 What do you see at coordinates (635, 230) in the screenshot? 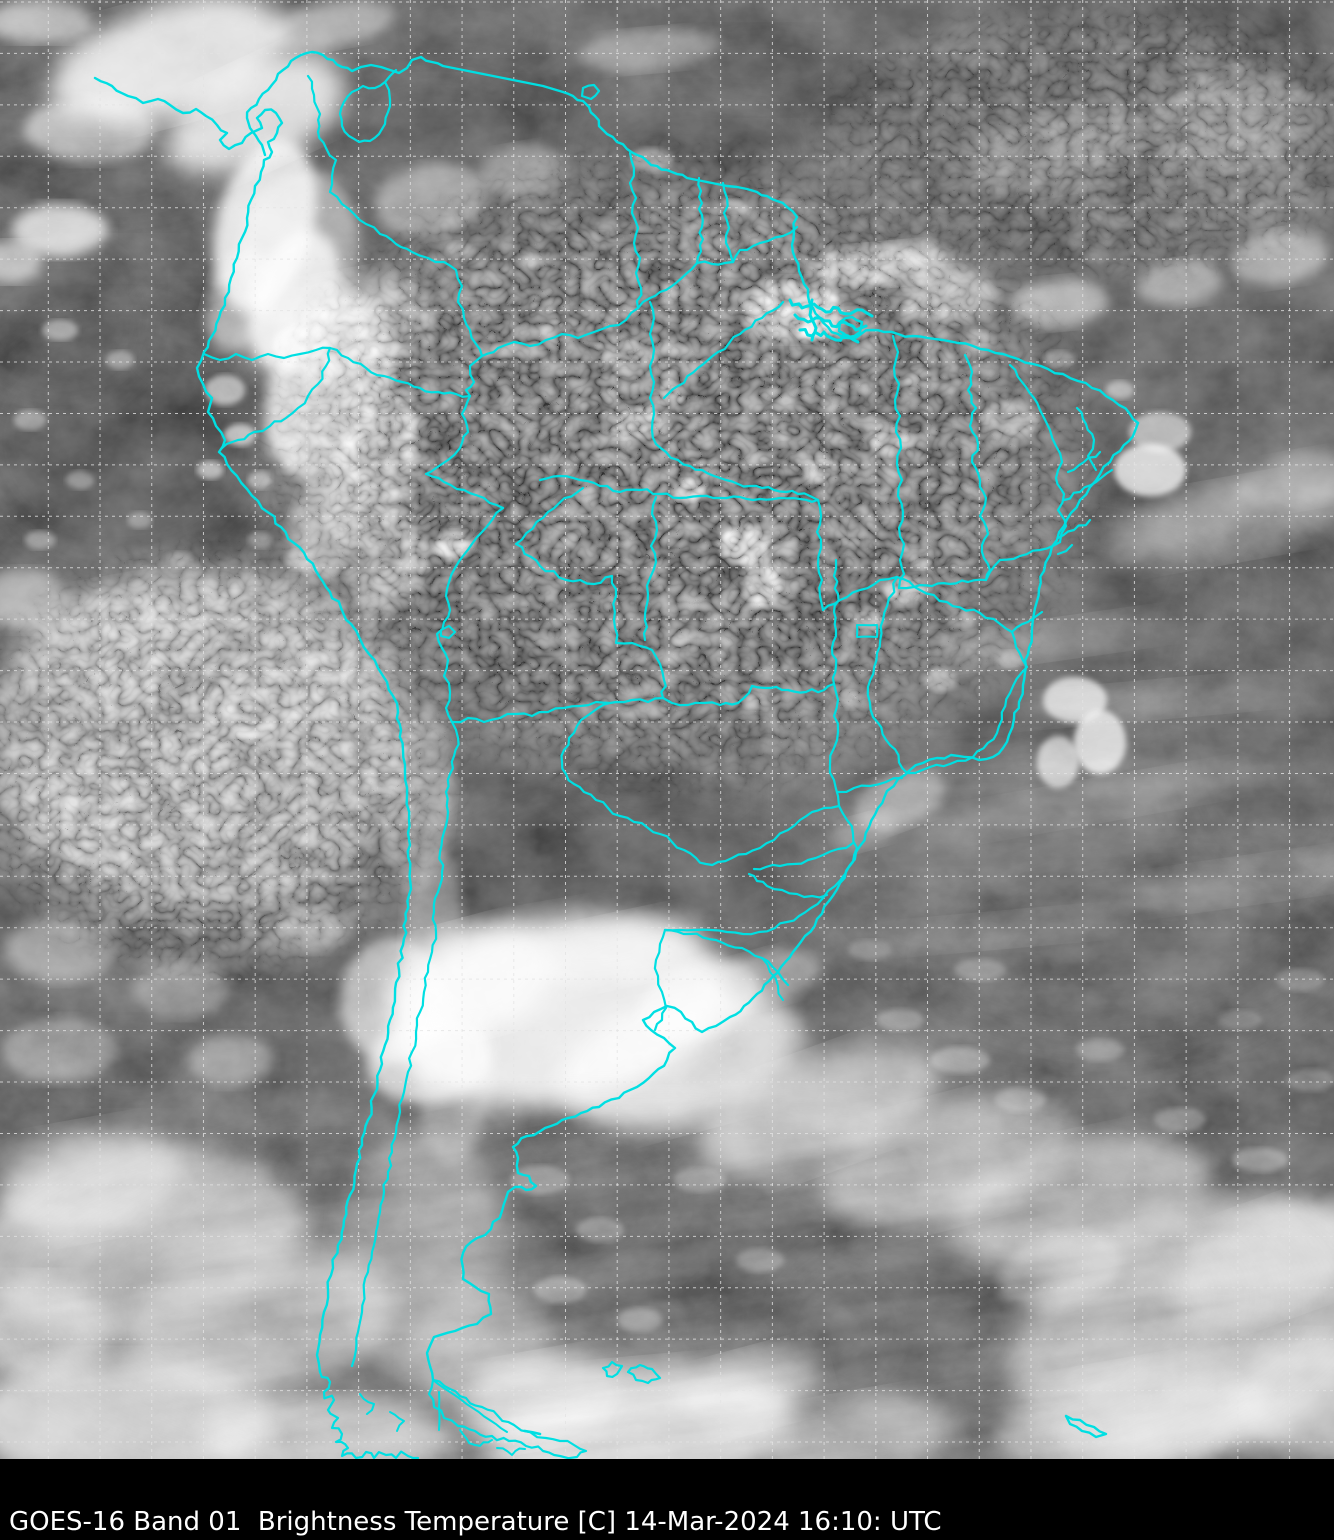
I see `border-ve-gy` at bounding box center [635, 230].